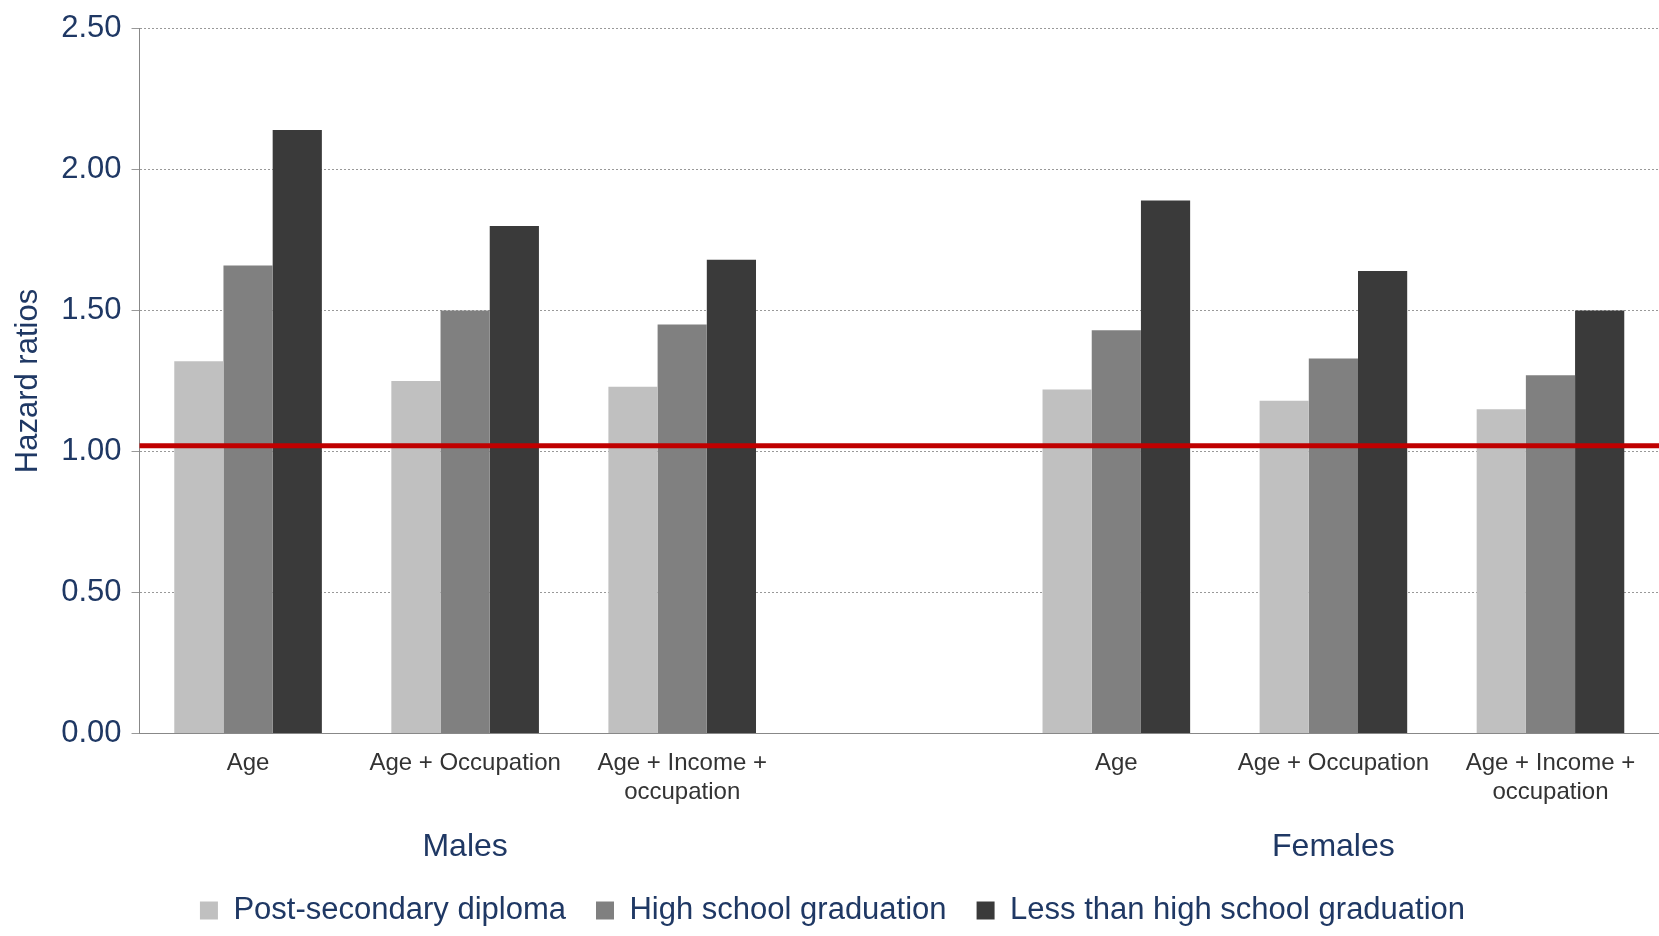 The width and height of the screenshot is (1659, 936). I want to click on y-tick-label: 2.00, so click(91, 168).